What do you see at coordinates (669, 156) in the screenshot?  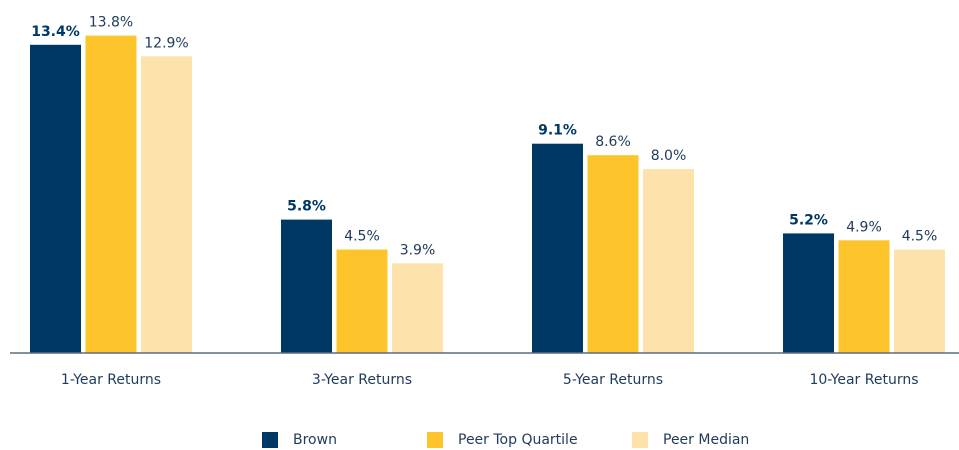 I see `data-label: 8.0%` at bounding box center [669, 156].